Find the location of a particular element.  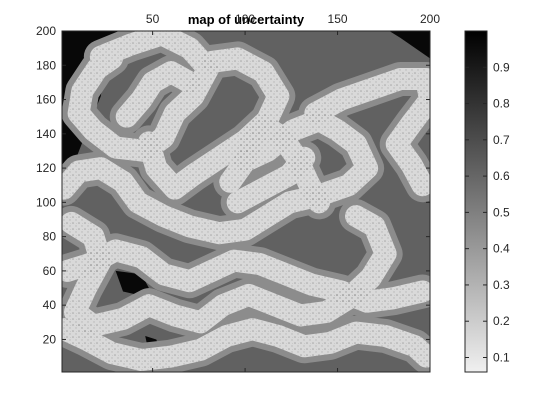

x-tick-label: 200 is located at coordinates (430, 19).